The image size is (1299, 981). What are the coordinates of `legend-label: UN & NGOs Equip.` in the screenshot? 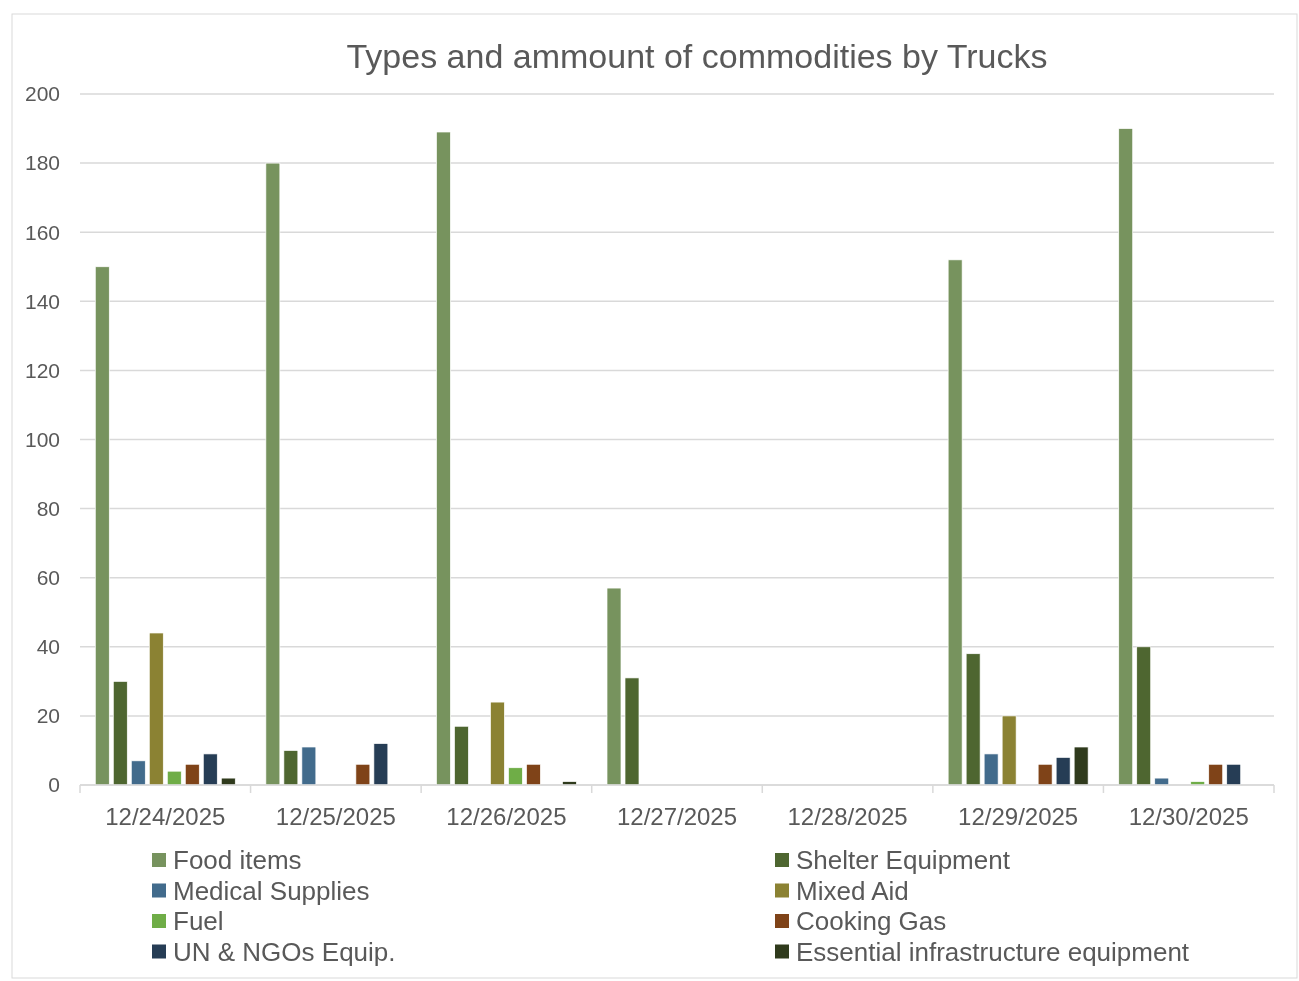 It's located at (284, 951).